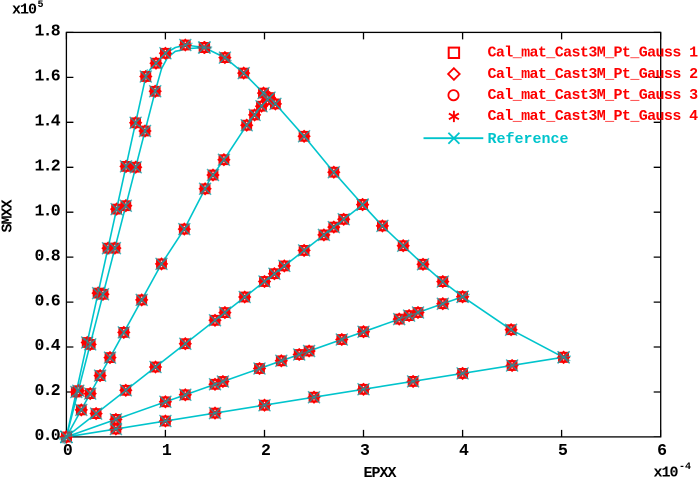 This screenshot has height=478, width=698. Describe the element at coordinates (46, 210) in the screenshot. I see `svg-text: 1.0` at that location.